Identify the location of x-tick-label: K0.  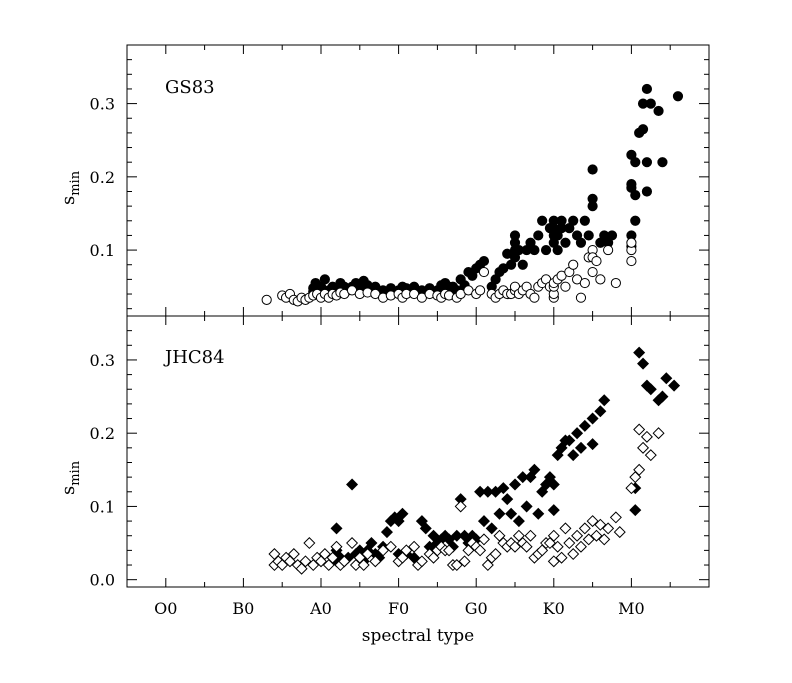
(554, 608).